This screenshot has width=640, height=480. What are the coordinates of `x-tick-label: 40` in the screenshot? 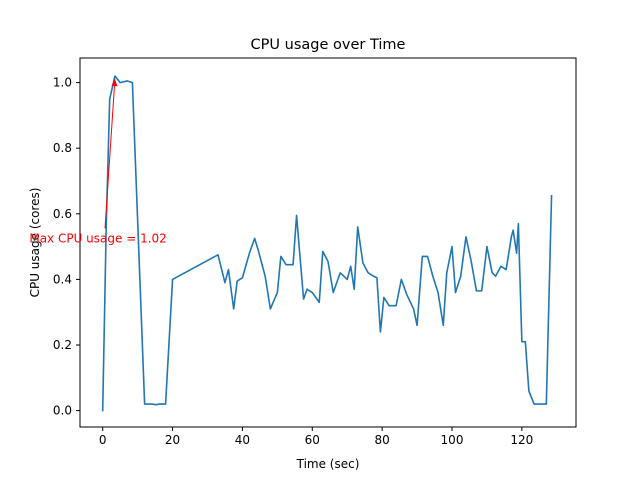 It's located at (242, 440).